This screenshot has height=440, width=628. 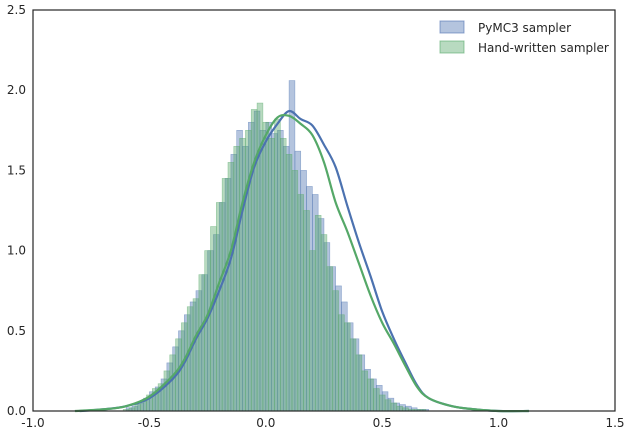 I want to click on legend: PyMC3 sampler Hand-written sampler, so click(x=524, y=37).